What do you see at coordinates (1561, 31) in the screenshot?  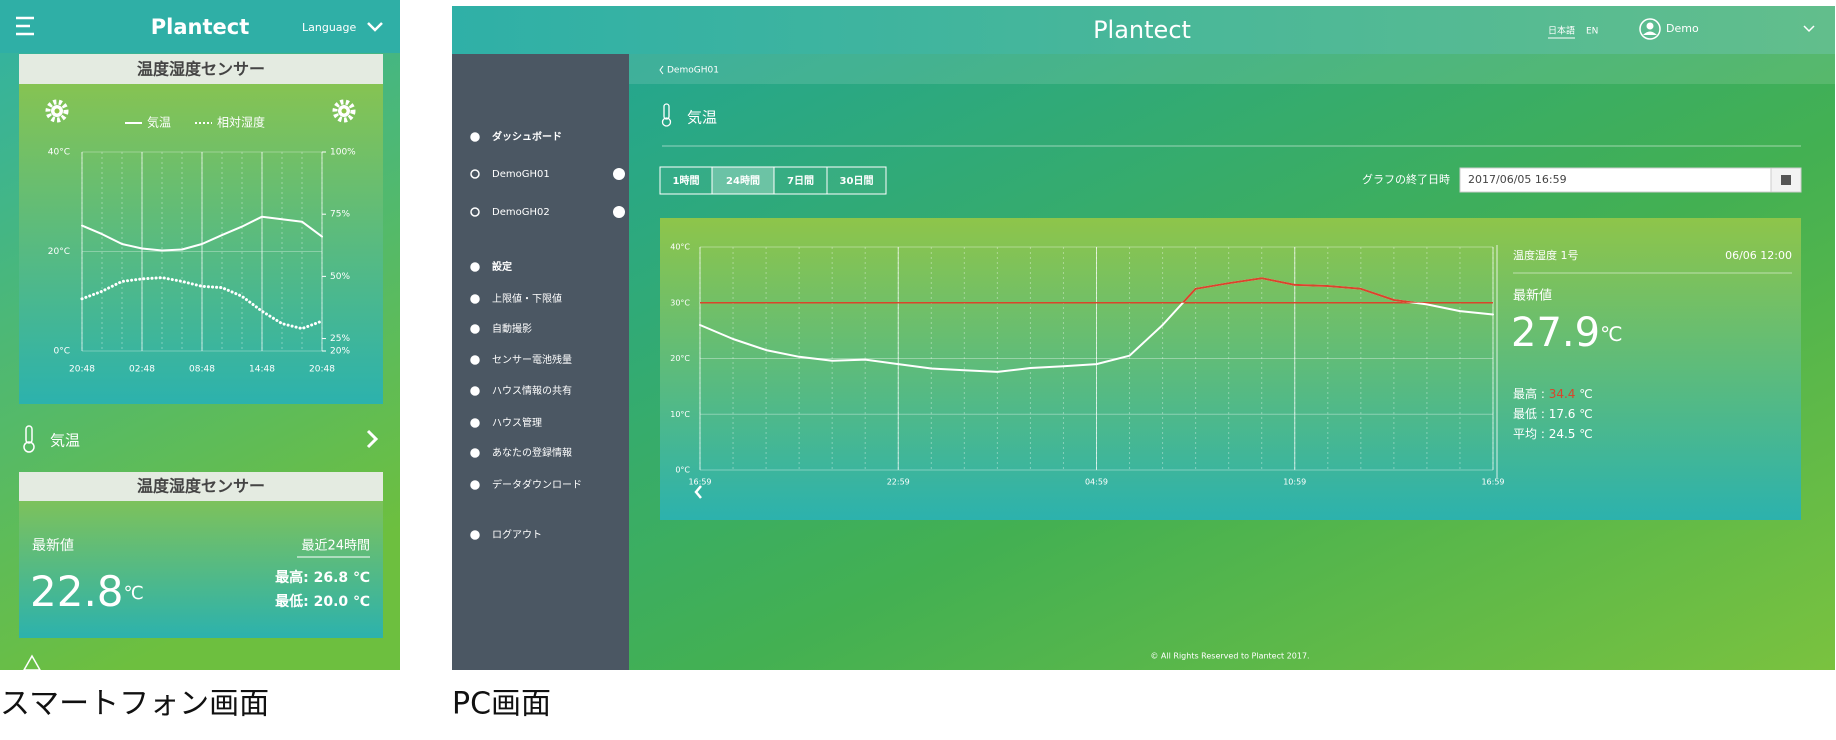 I see `language-option: 日本語` at bounding box center [1561, 31].